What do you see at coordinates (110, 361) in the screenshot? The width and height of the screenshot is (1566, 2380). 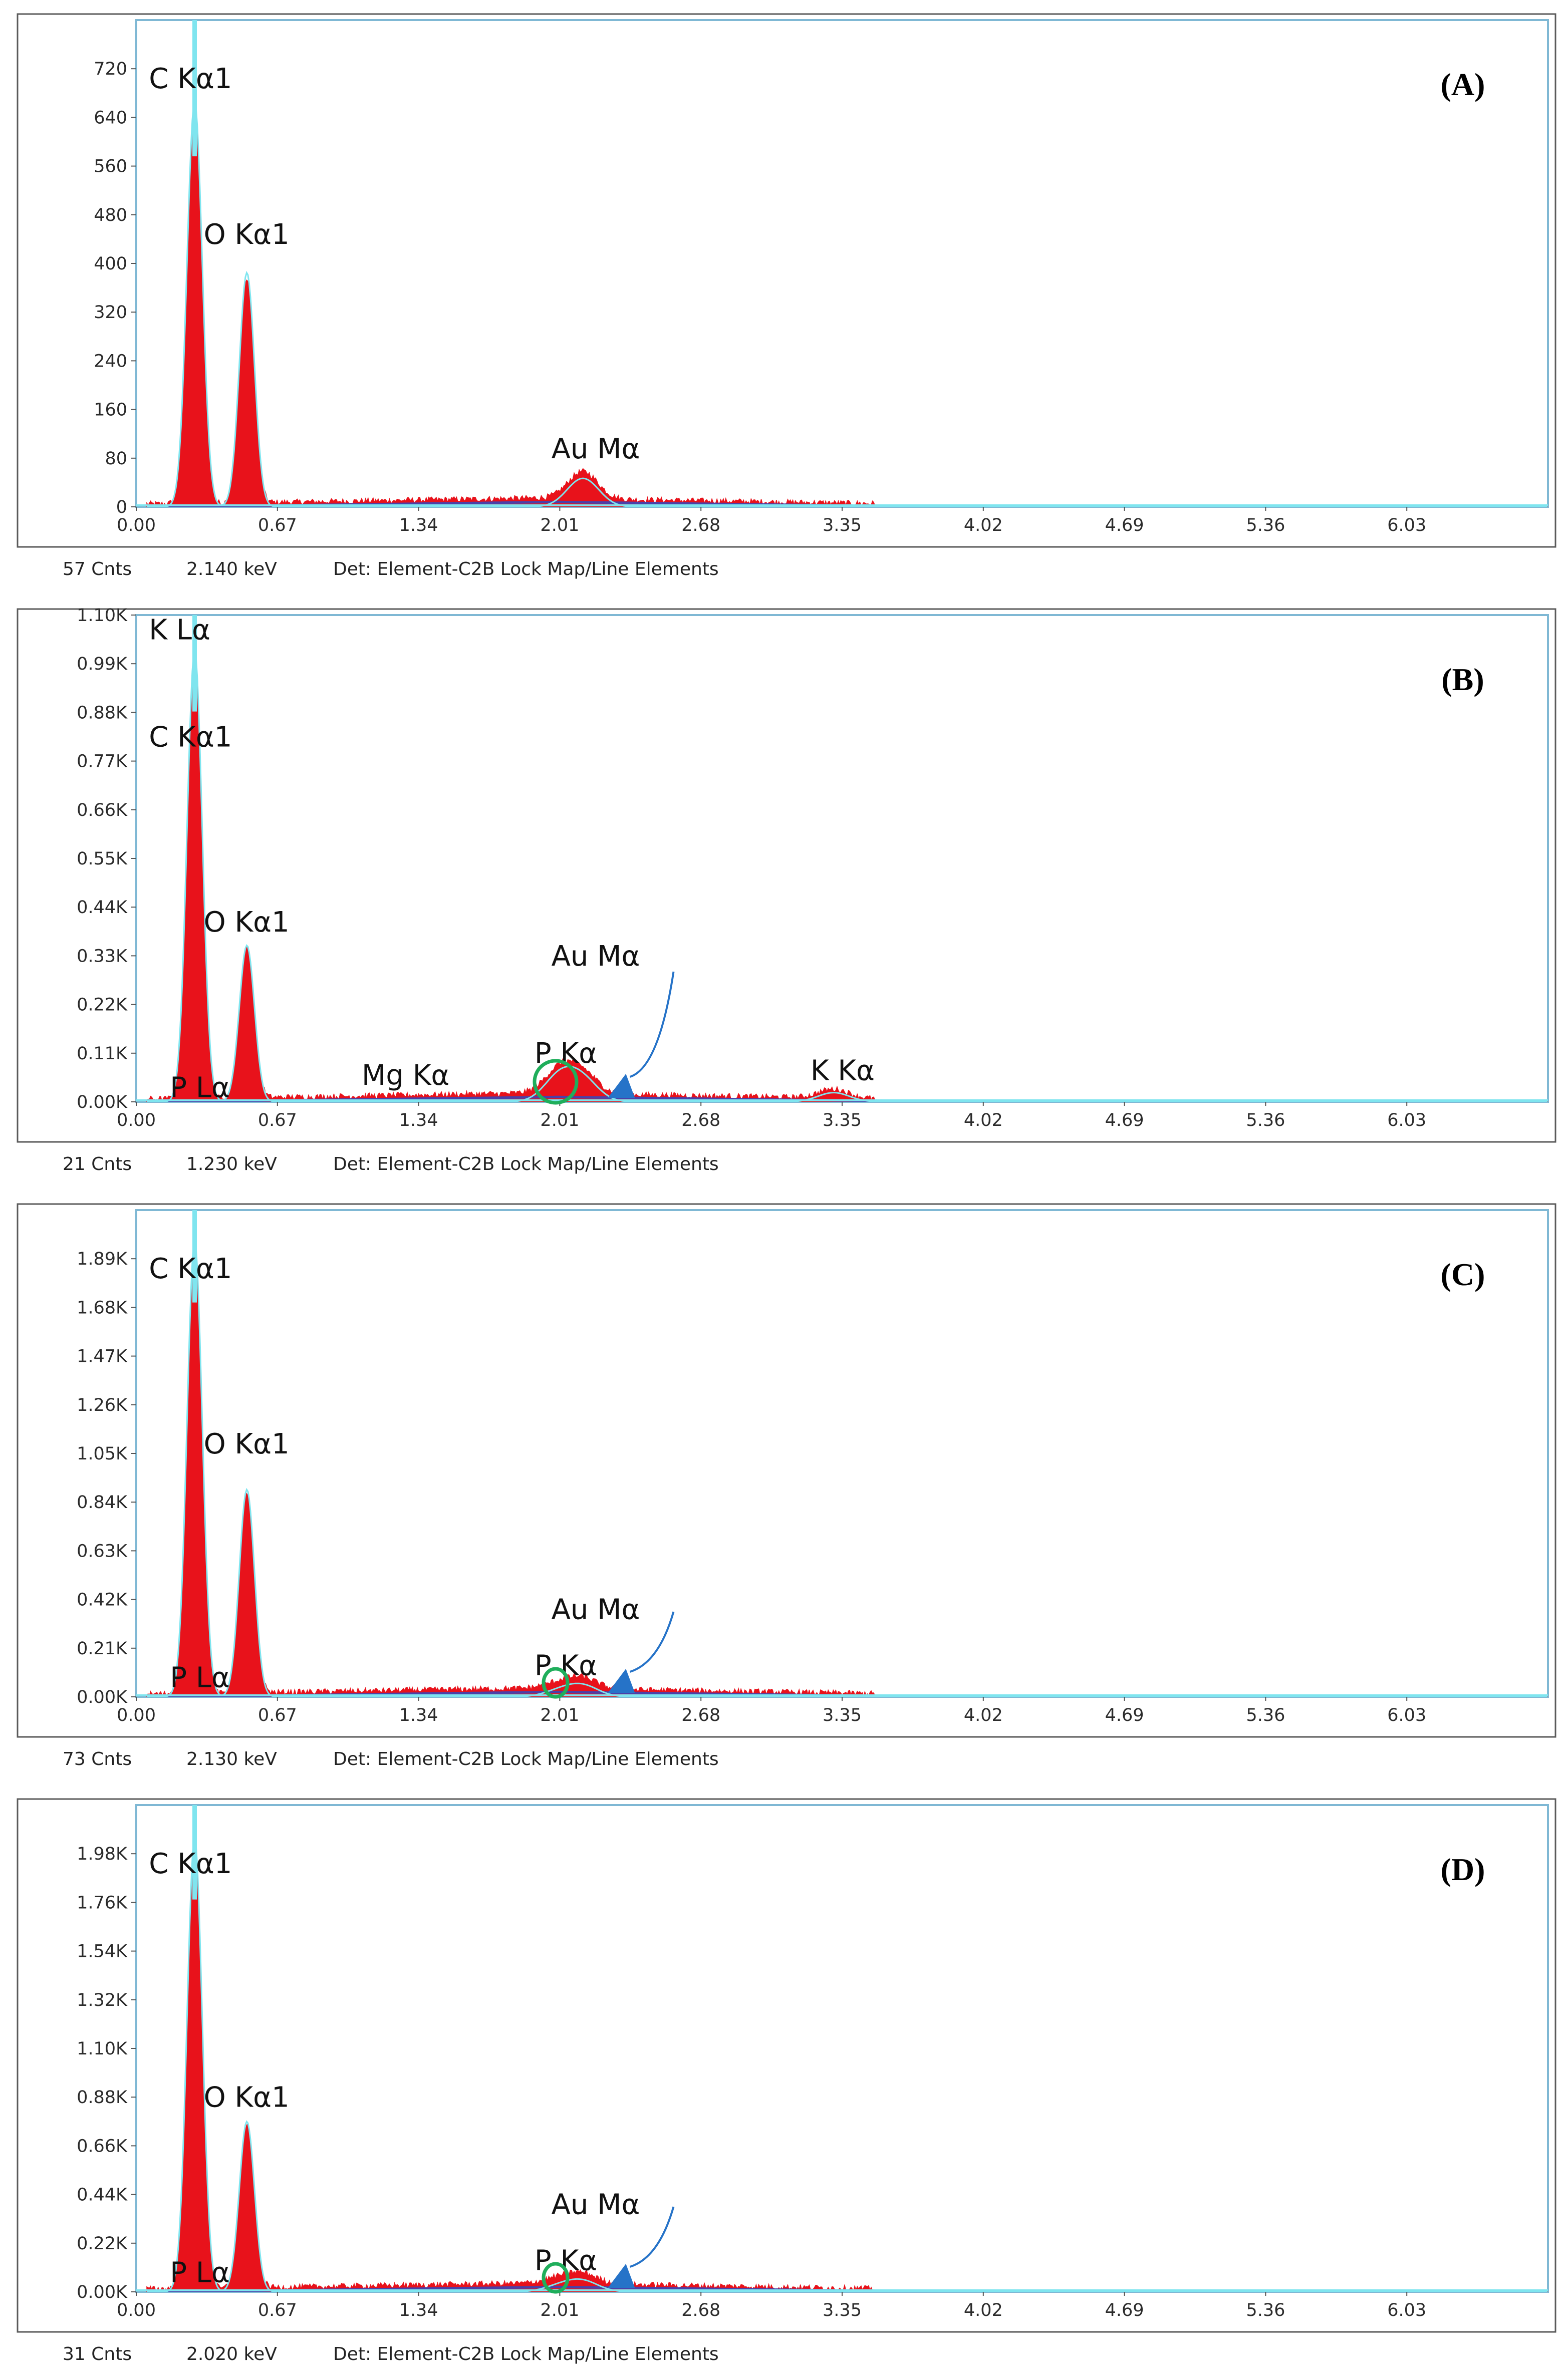 I see `y-tick-label: 240` at bounding box center [110, 361].